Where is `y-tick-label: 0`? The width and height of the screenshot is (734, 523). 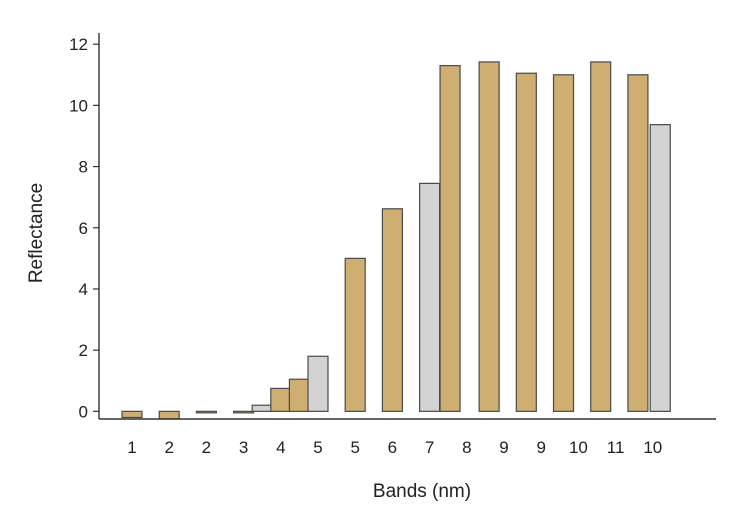
y-tick-label: 0 is located at coordinates (83, 411).